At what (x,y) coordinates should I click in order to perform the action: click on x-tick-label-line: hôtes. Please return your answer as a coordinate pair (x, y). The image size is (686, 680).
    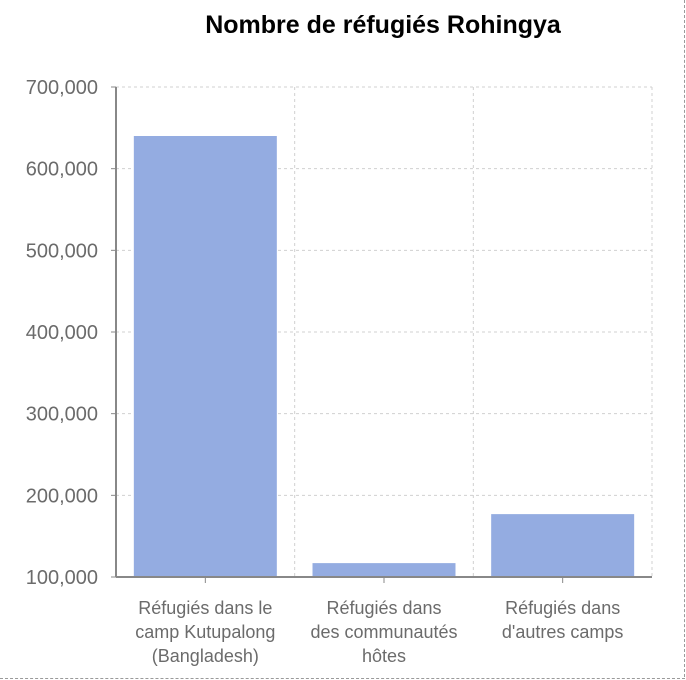
    Looking at the image, I should click on (384, 656).